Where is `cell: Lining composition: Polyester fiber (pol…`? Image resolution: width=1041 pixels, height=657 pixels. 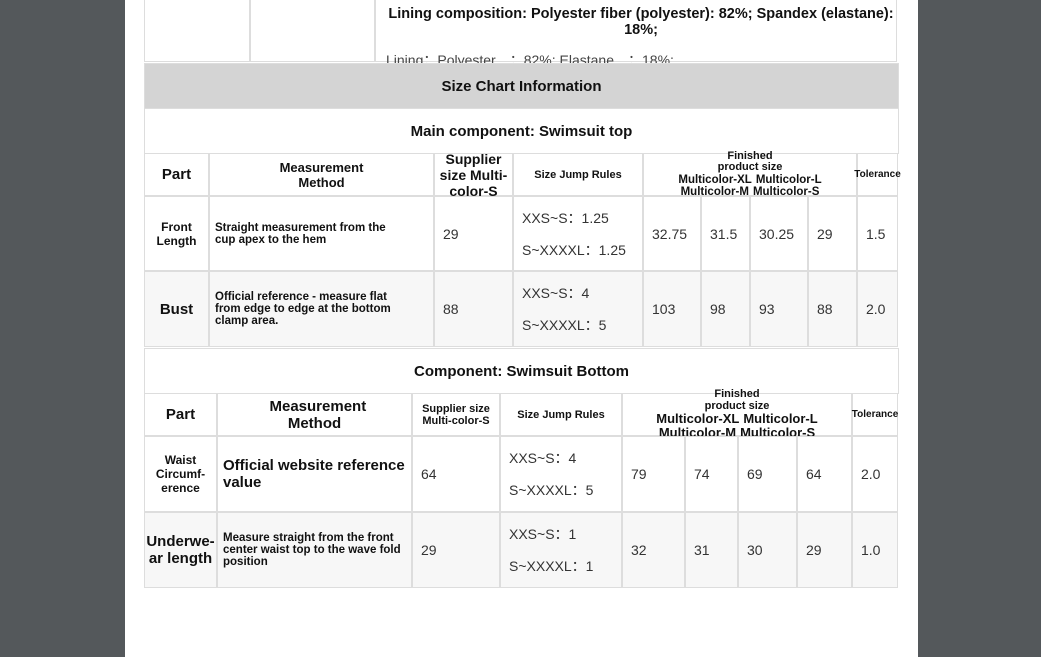 cell: Lining composition: Polyester fiber (pol… is located at coordinates (636, 34).